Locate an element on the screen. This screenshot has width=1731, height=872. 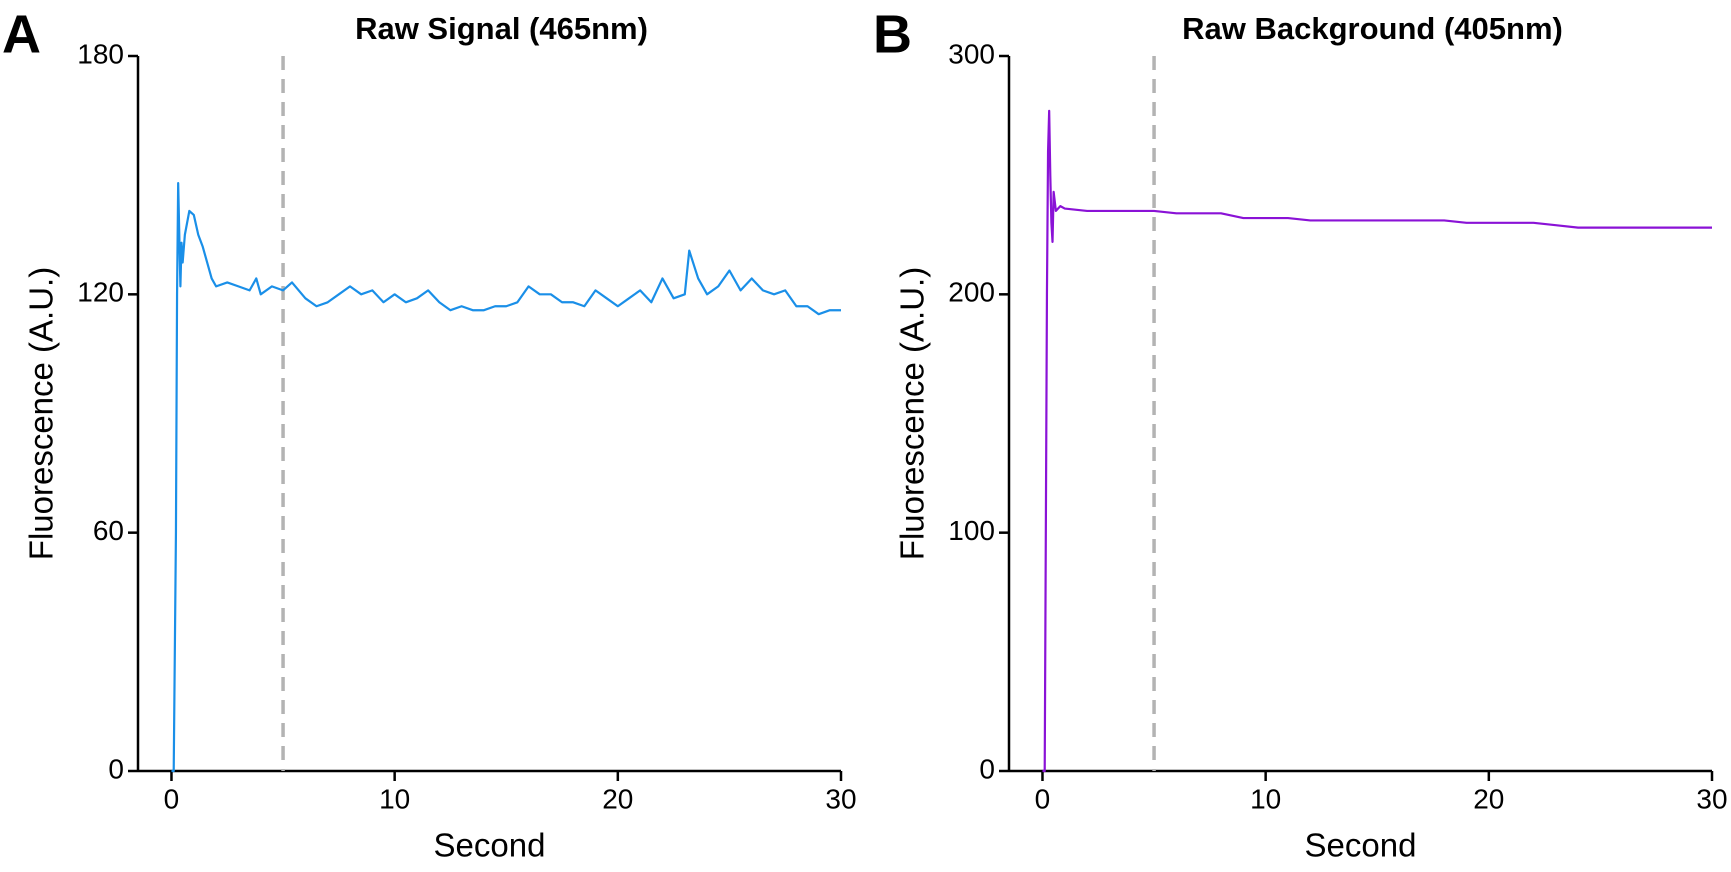
chart-title: Raw Signal (465nm) is located at coordinates (501, 28).